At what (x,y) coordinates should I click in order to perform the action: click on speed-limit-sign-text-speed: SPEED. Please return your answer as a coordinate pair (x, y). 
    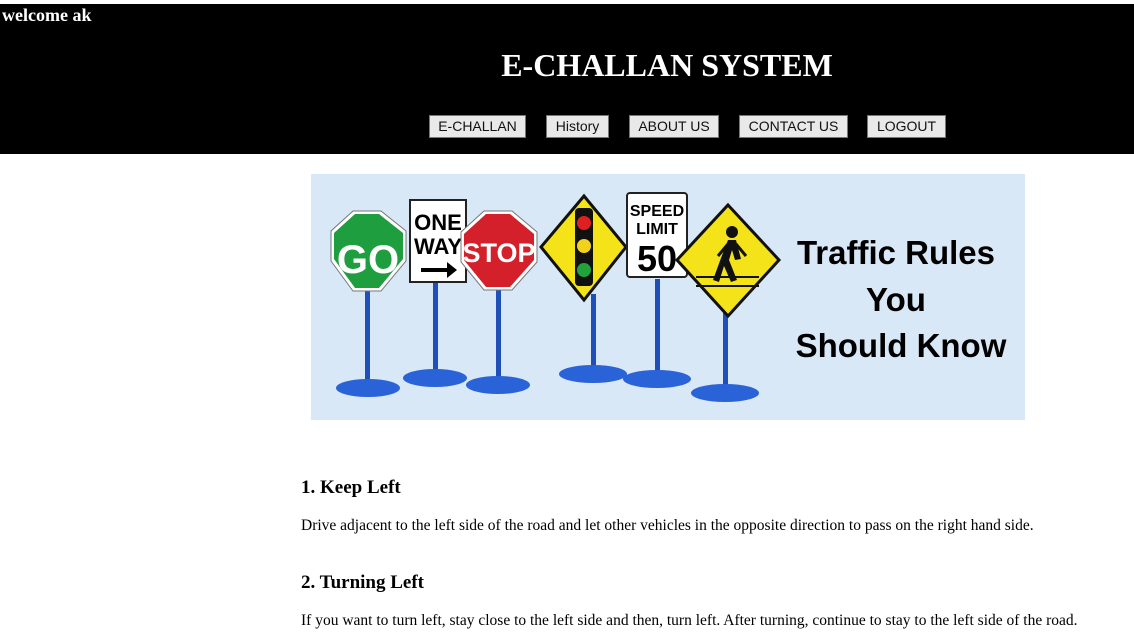
    Looking at the image, I should click on (657, 211).